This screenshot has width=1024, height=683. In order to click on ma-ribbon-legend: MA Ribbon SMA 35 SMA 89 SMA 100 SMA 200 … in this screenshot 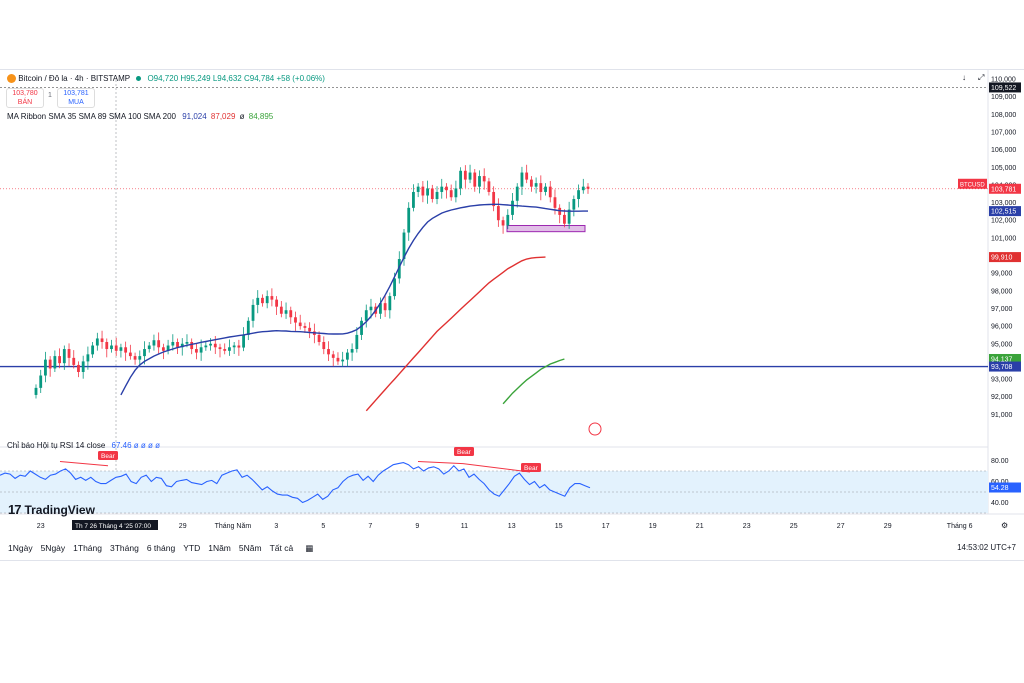, I will do `click(140, 116)`.